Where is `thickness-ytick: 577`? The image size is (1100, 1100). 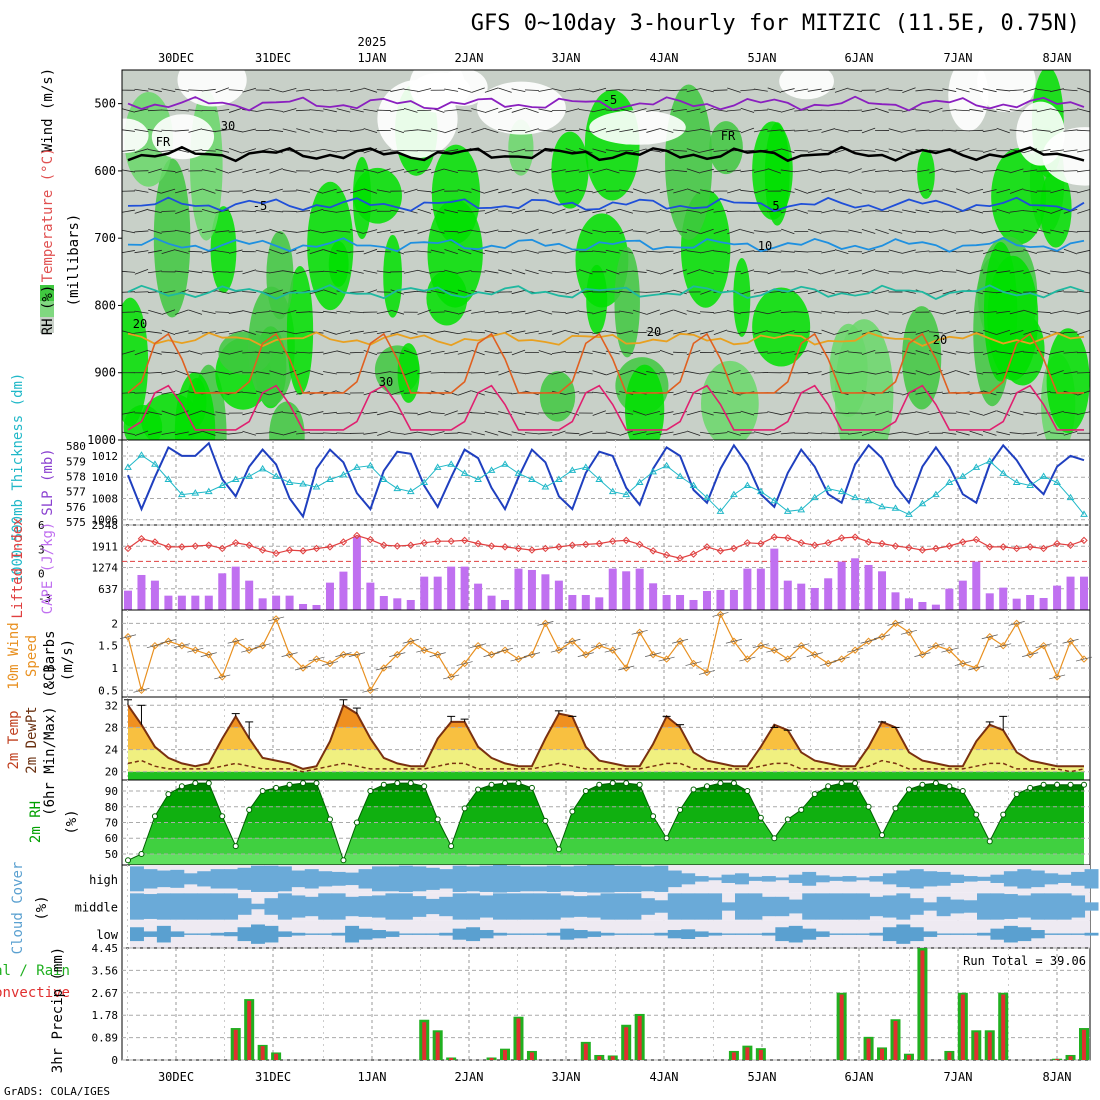 thickness-ytick: 577 is located at coordinates (76, 492).